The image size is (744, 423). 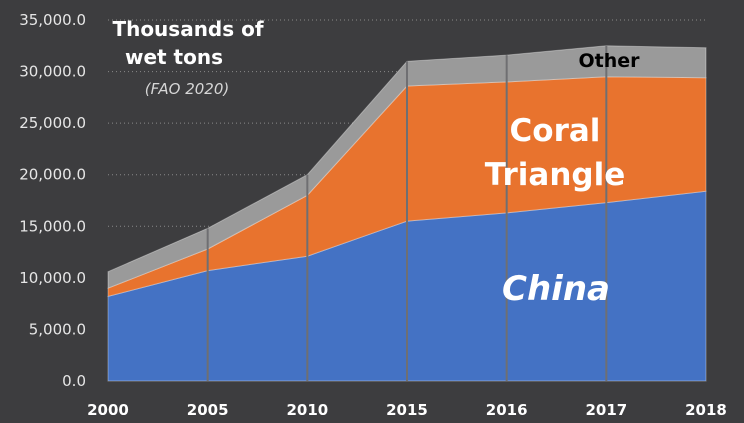 I want to click on x-tick-label: 2018, so click(x=706, y=410).